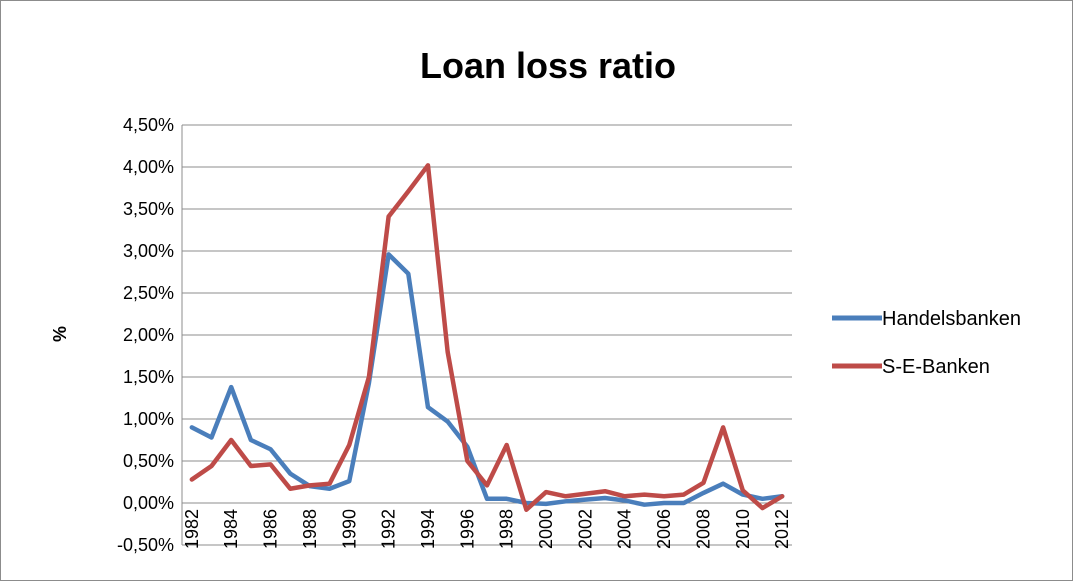  I want to click on y-tick-label: 4,50%, so click(148, 125).